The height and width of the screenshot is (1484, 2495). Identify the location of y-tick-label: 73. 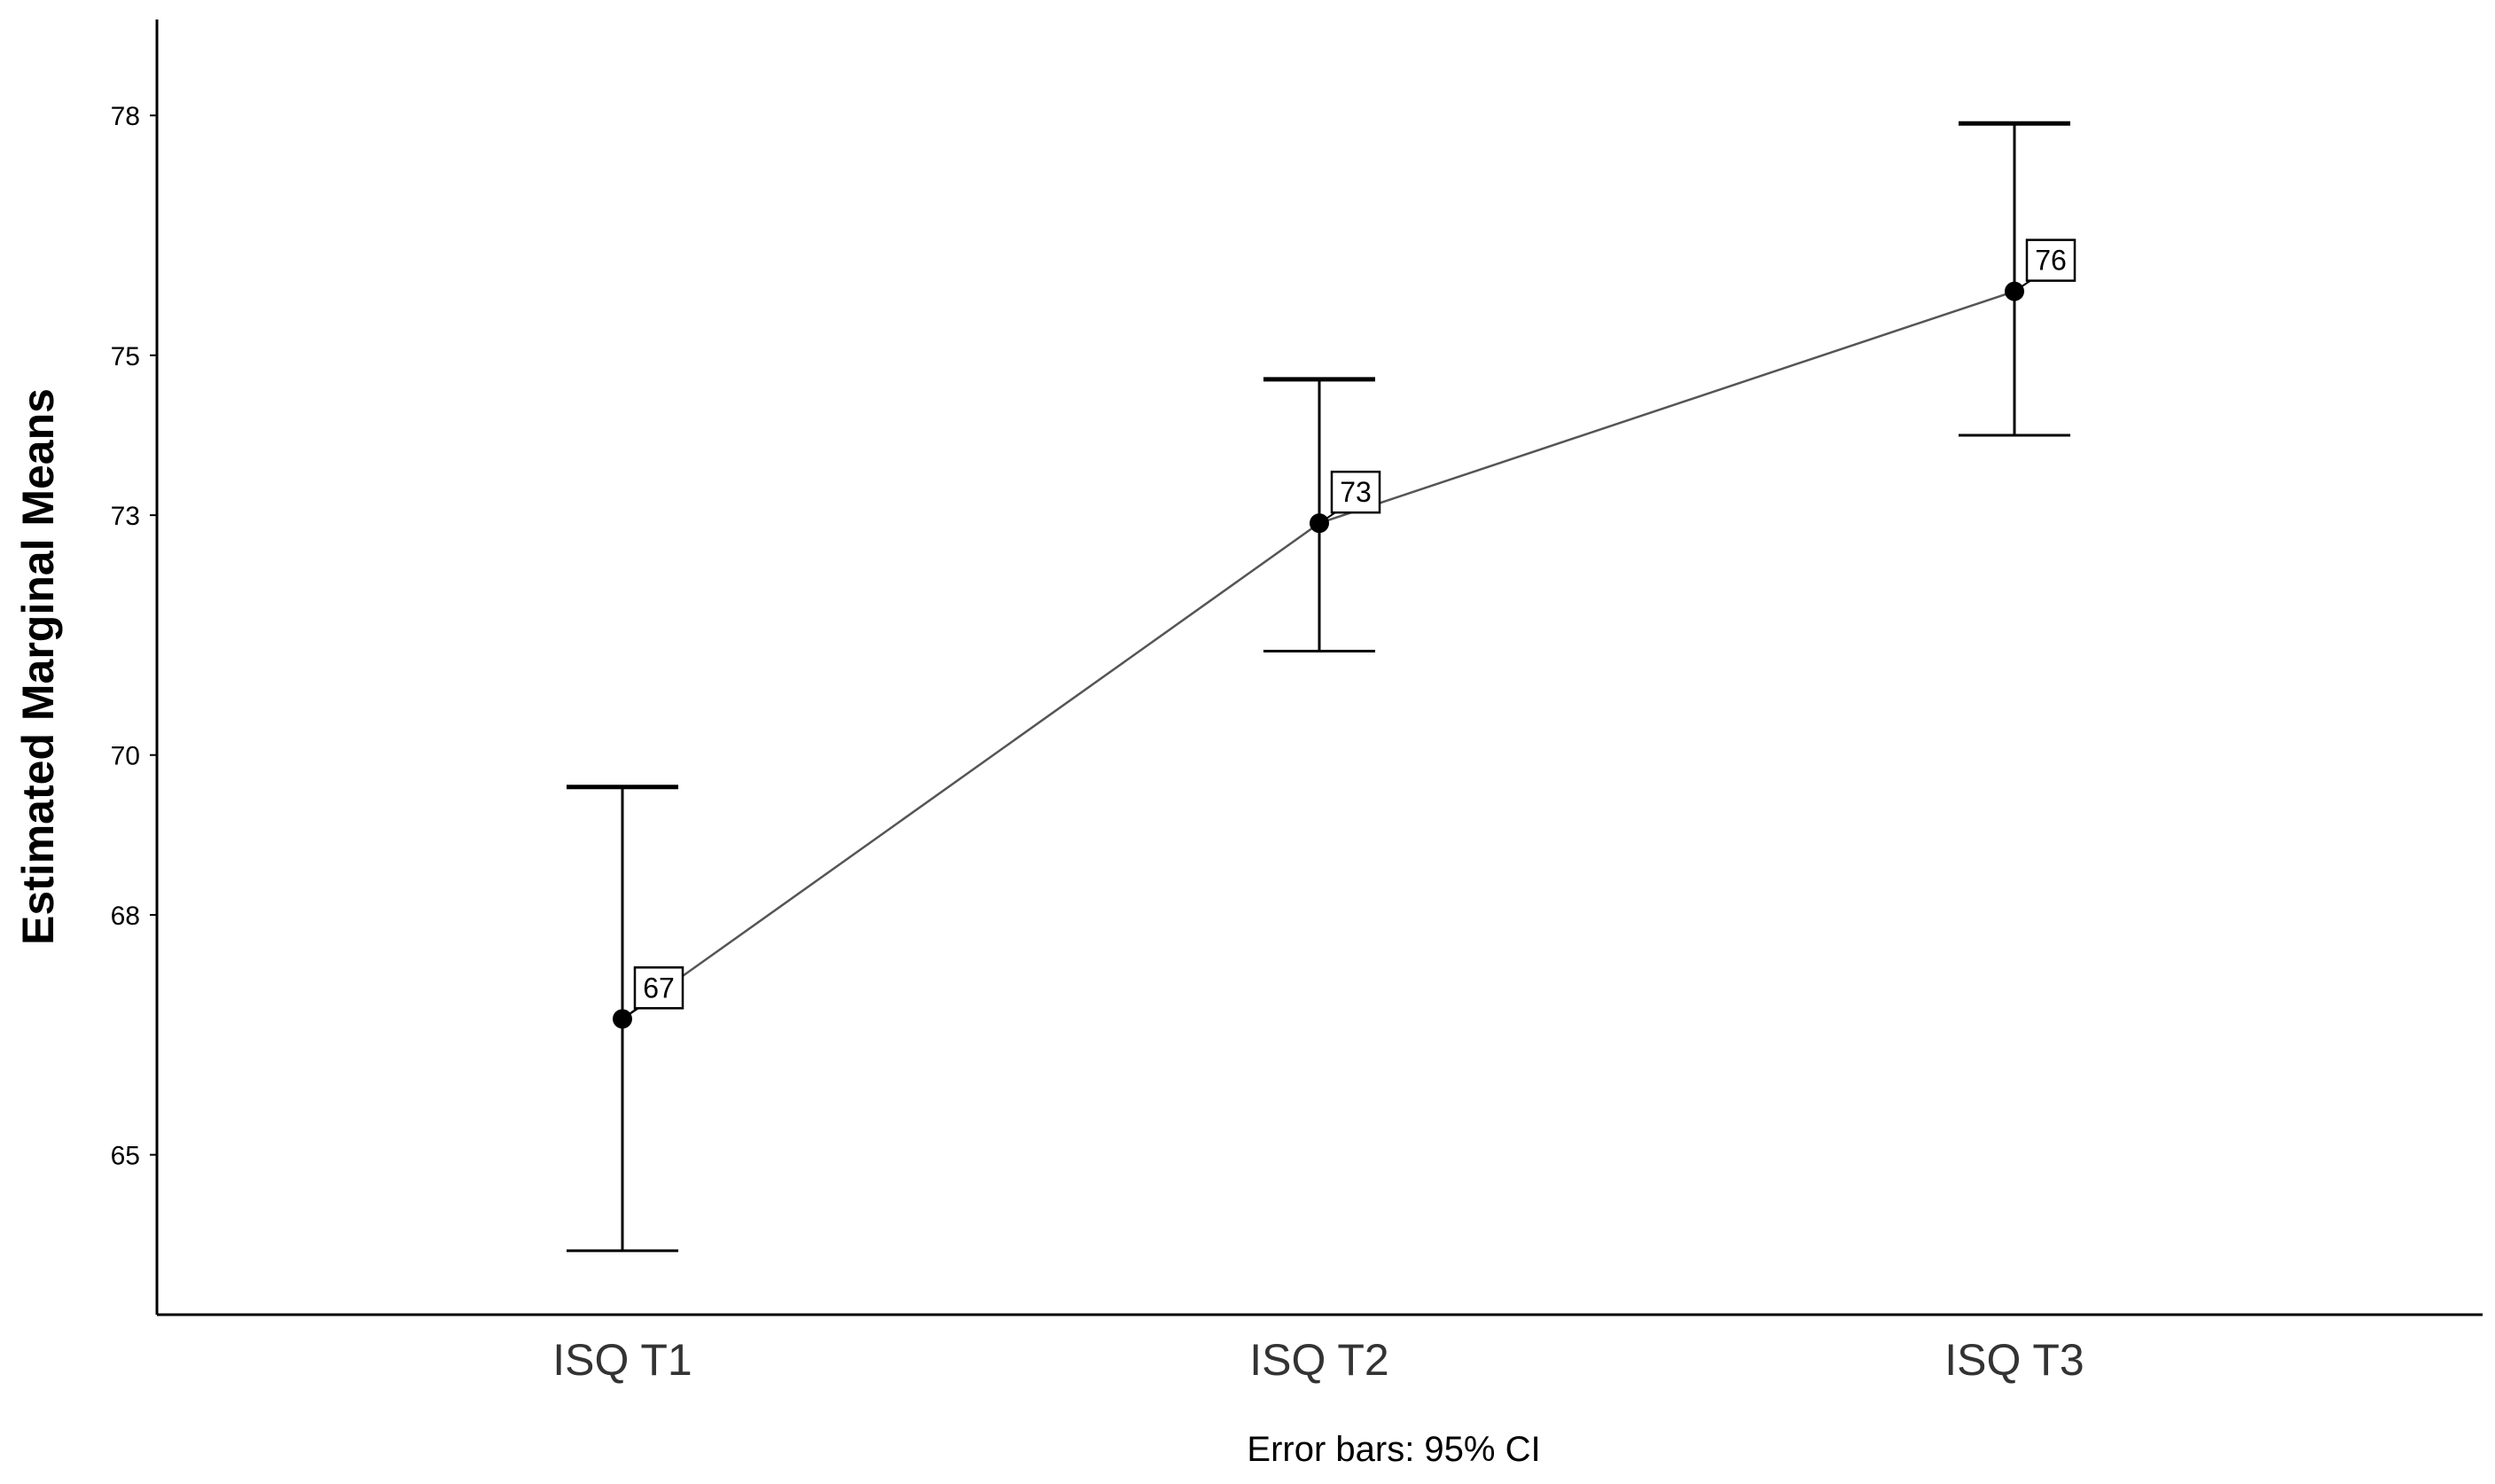
(126, 516).